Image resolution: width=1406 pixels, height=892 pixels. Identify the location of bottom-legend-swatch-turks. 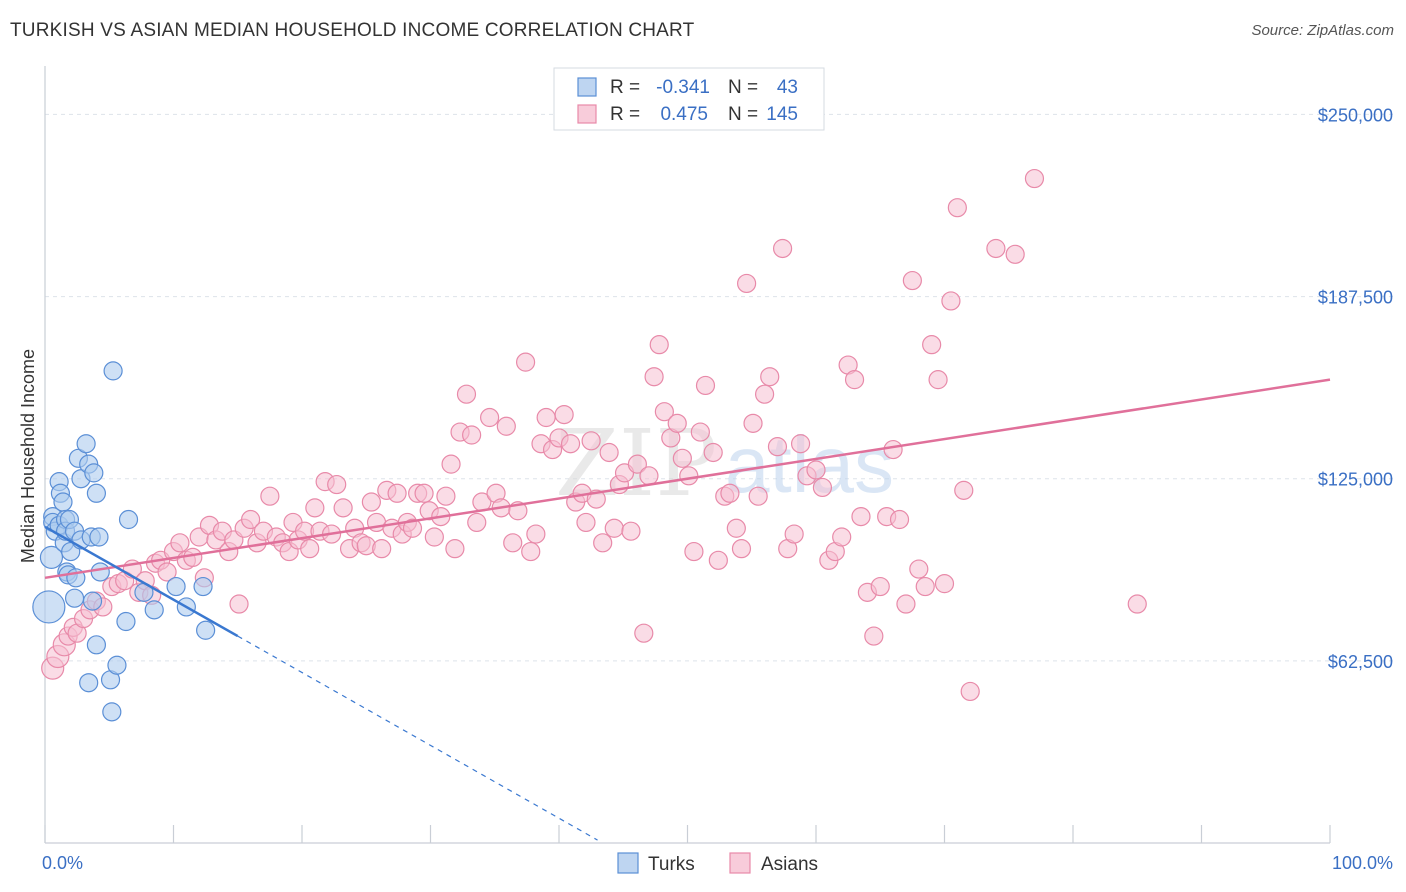
(628, 863).